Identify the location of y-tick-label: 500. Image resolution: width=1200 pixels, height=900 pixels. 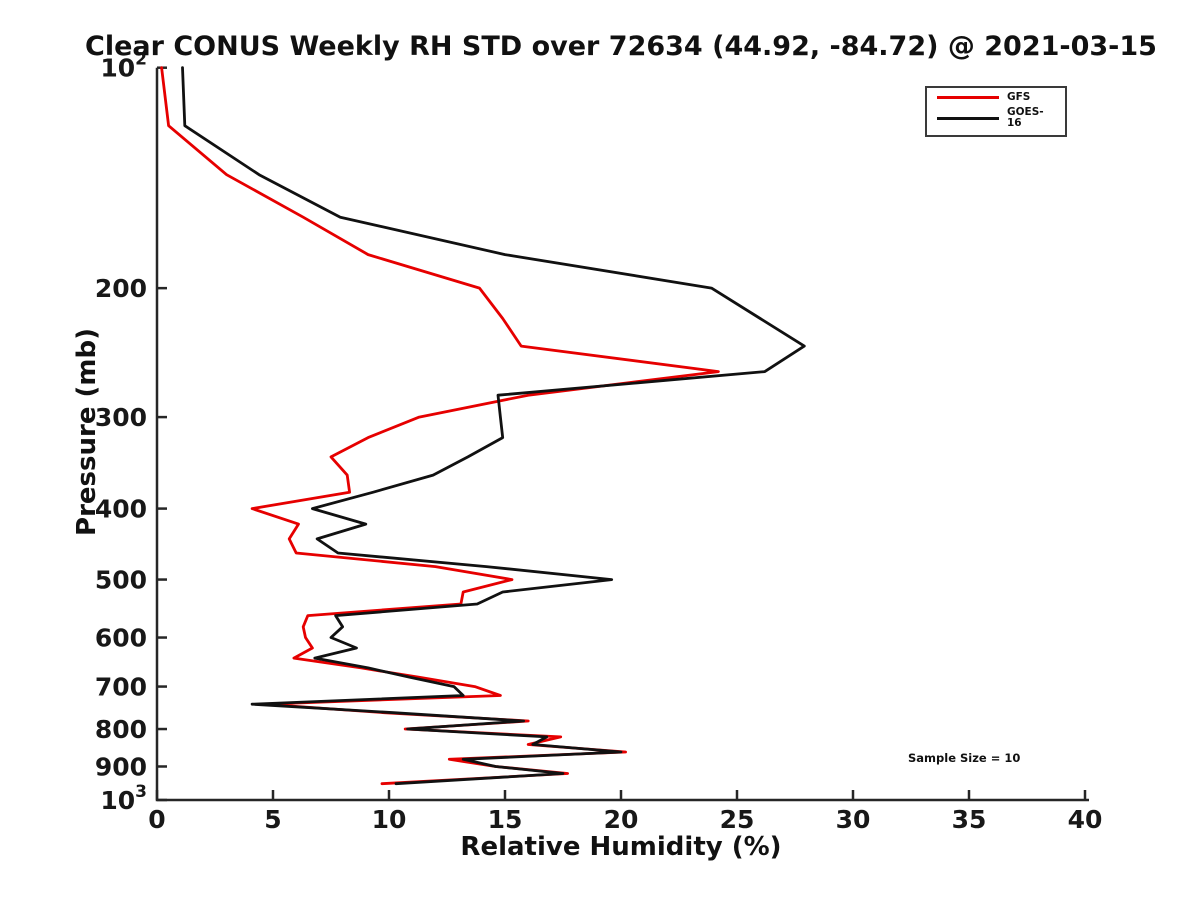
(121, 580).